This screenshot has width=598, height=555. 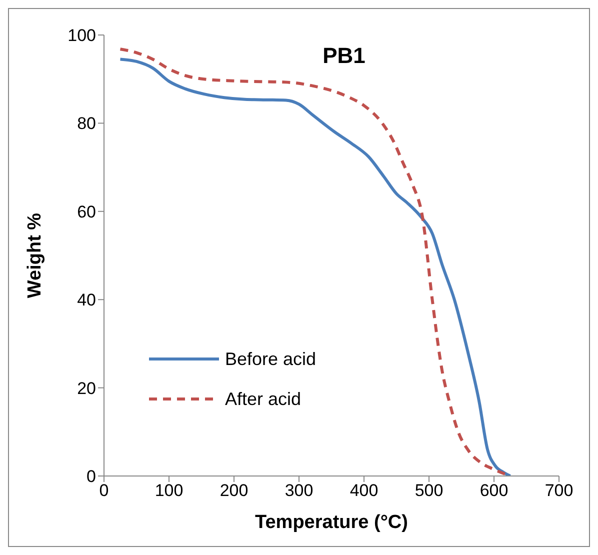 What do you see at coordinates (86, 388) in the screenshot?
I see `y-tick-label: 20` at bounding box center [86, 388].